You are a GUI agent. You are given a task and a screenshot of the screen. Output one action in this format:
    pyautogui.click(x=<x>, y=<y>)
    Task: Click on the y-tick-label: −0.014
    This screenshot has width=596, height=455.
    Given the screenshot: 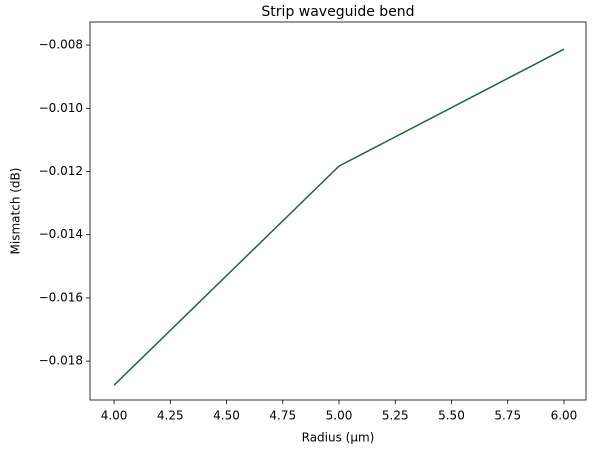 What is the action you would take?
    pyautogui.click(x=61, y=234)
    